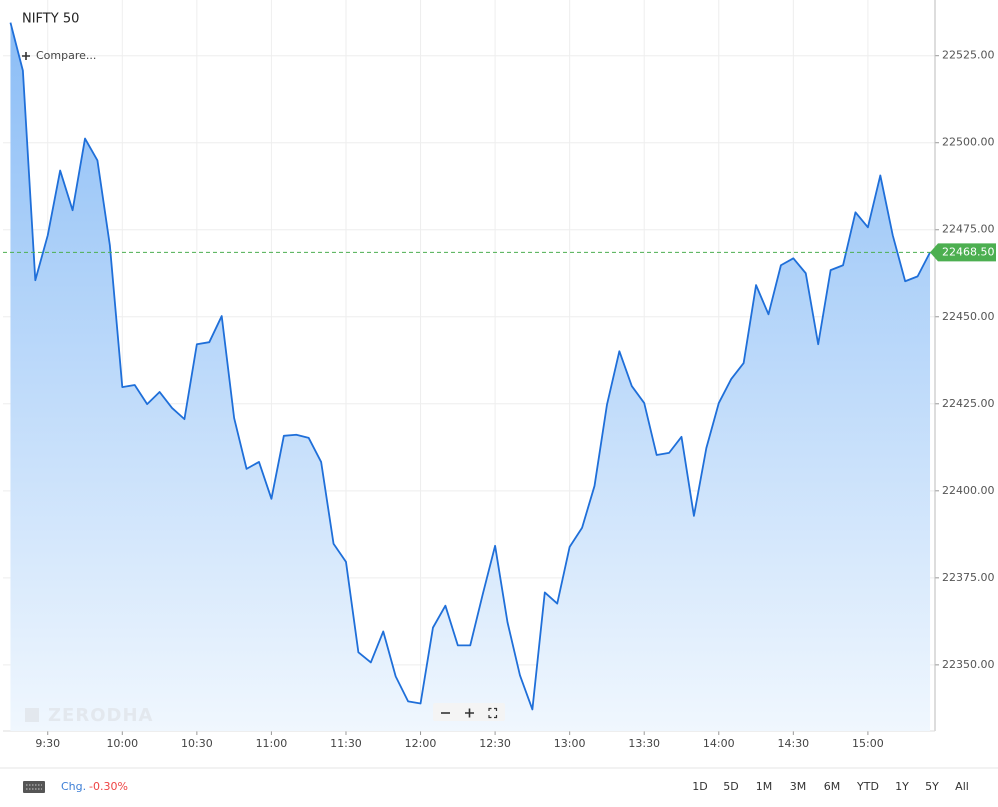 The image size is (998, 807). Describe the element at coordinates (968, 490) in the screenshot. I see `y-tick-label: 22400.00` at that location.